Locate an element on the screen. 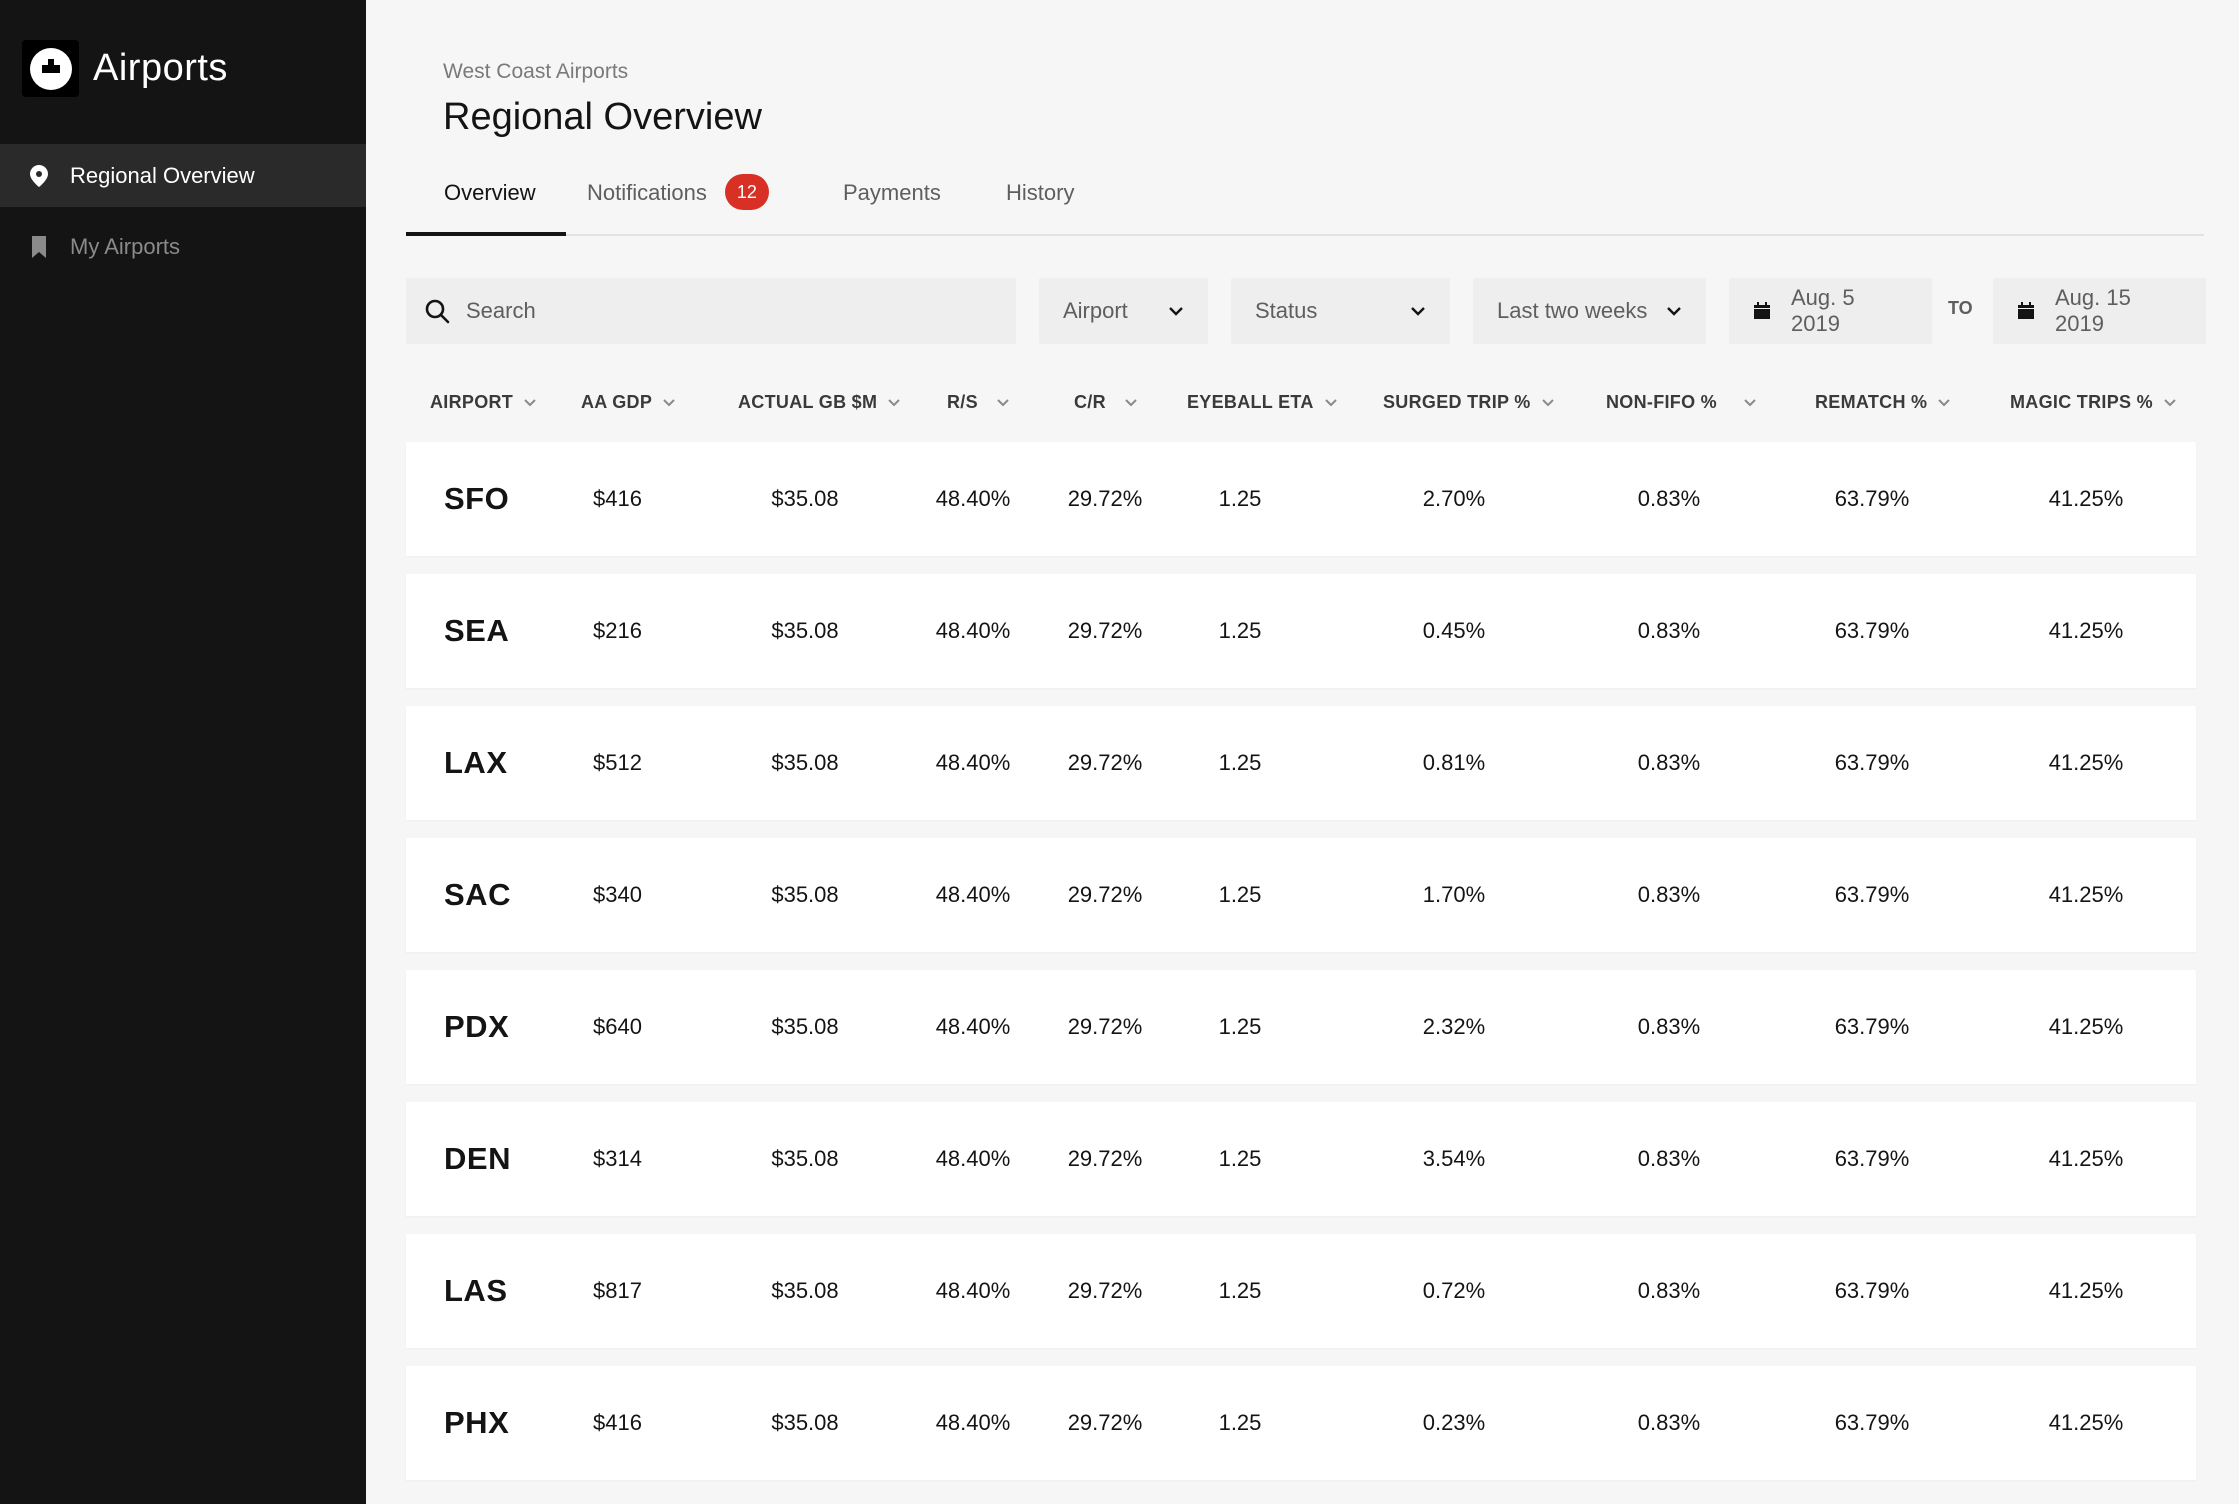 This screenshot has height=1504, width=2239. column-label: C/R is located at coordinates (1090, 402).